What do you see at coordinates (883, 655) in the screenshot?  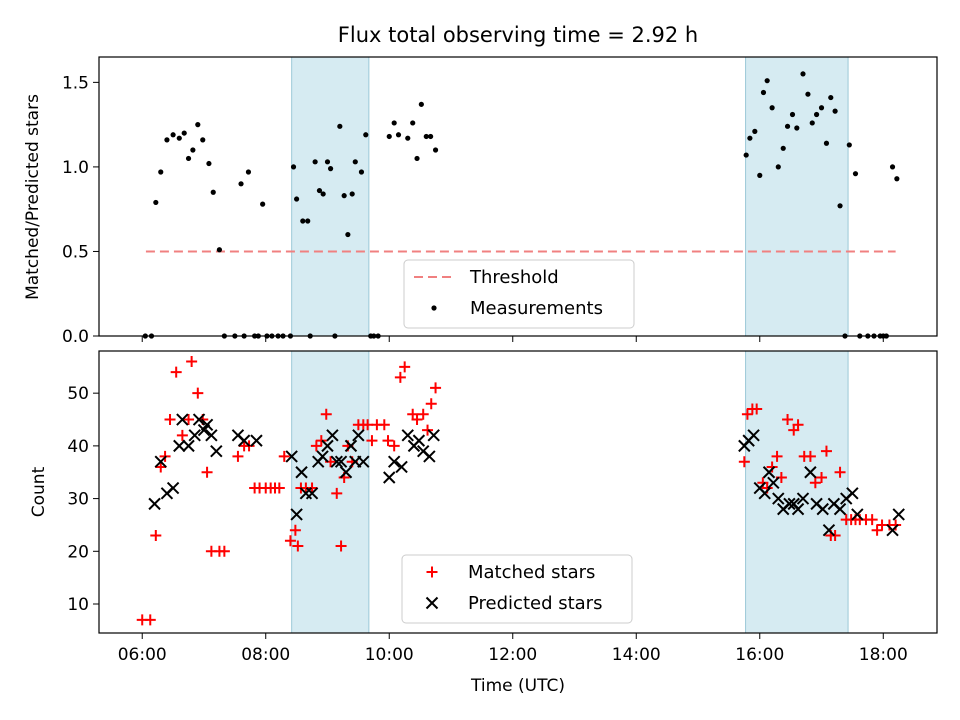 I see `x-tick-label: 18:00` at bounding box center [883, 655].